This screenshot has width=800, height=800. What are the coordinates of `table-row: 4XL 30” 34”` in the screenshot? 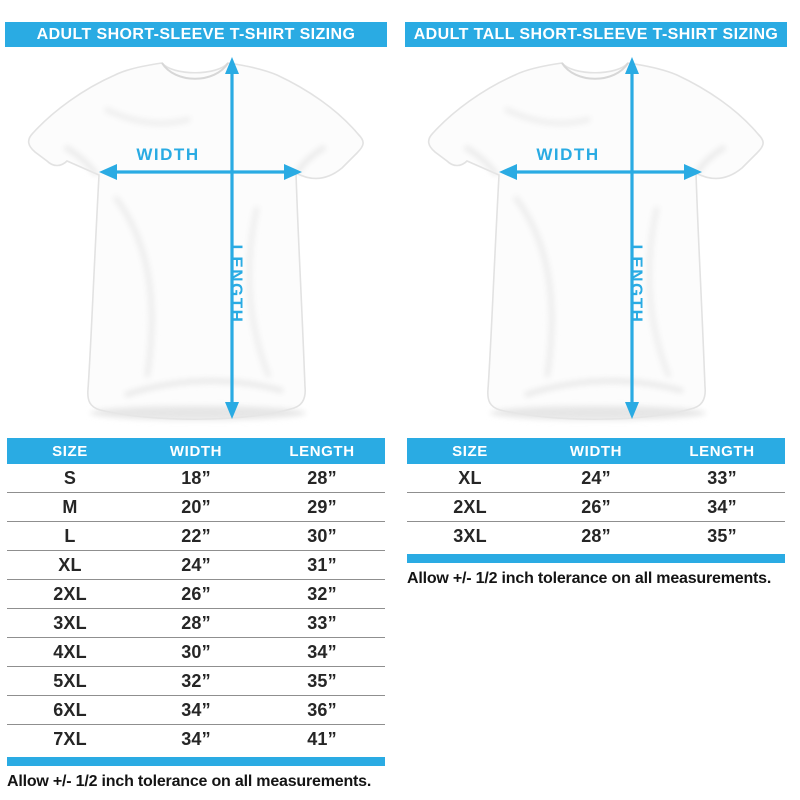 It's located at (196, 651).